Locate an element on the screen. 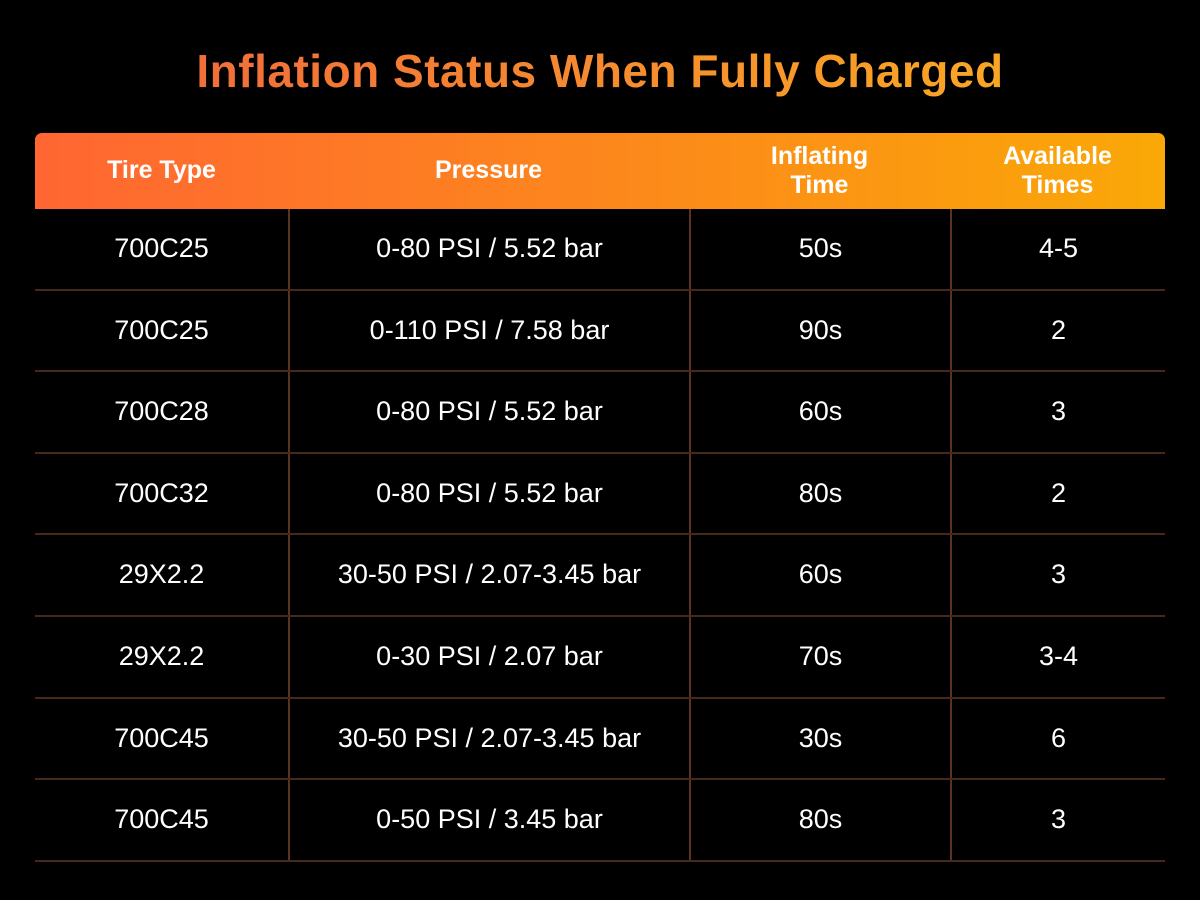 This screenshot has width=1200, height=900. cell-inflating-time: 30s is located at coordinates (819, 738).